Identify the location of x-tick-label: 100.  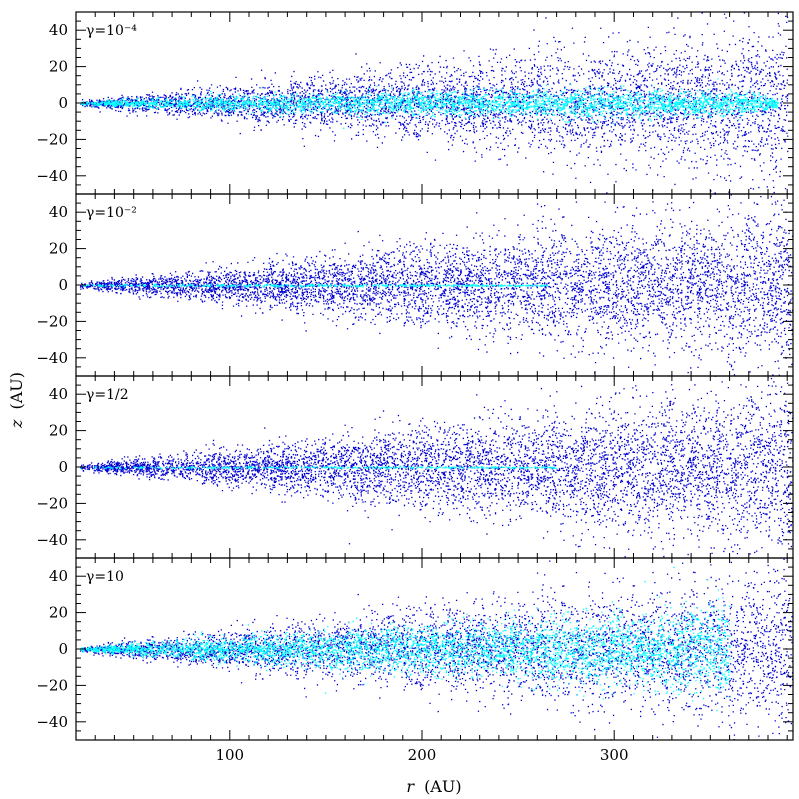
(229, 755).